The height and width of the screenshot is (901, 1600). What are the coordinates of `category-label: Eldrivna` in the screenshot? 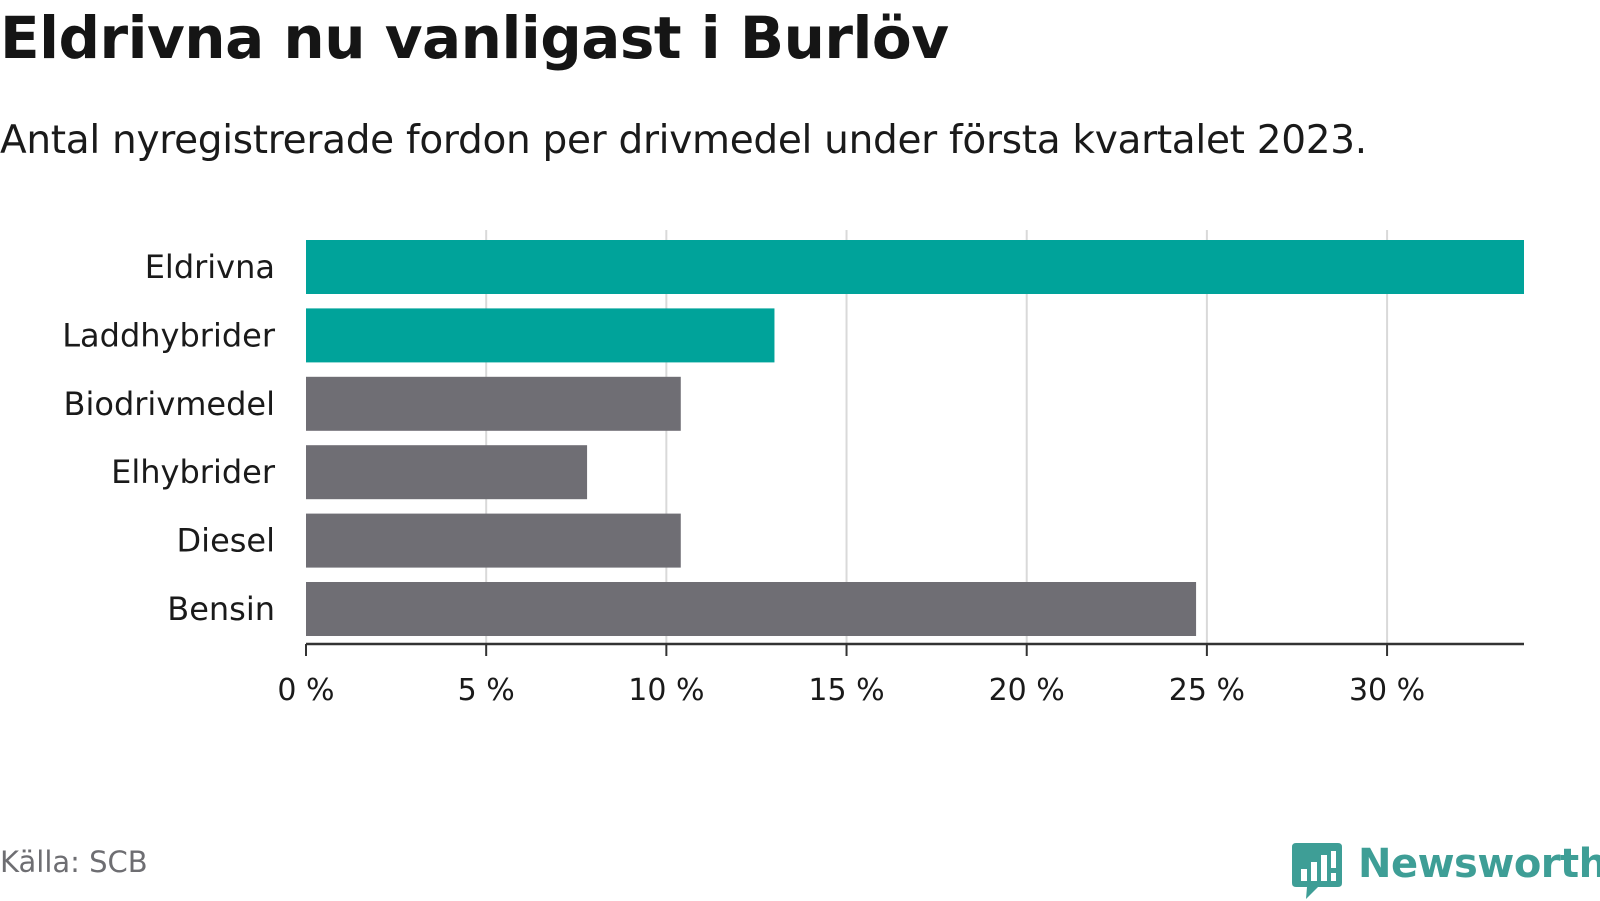 It's located at (210, 267).